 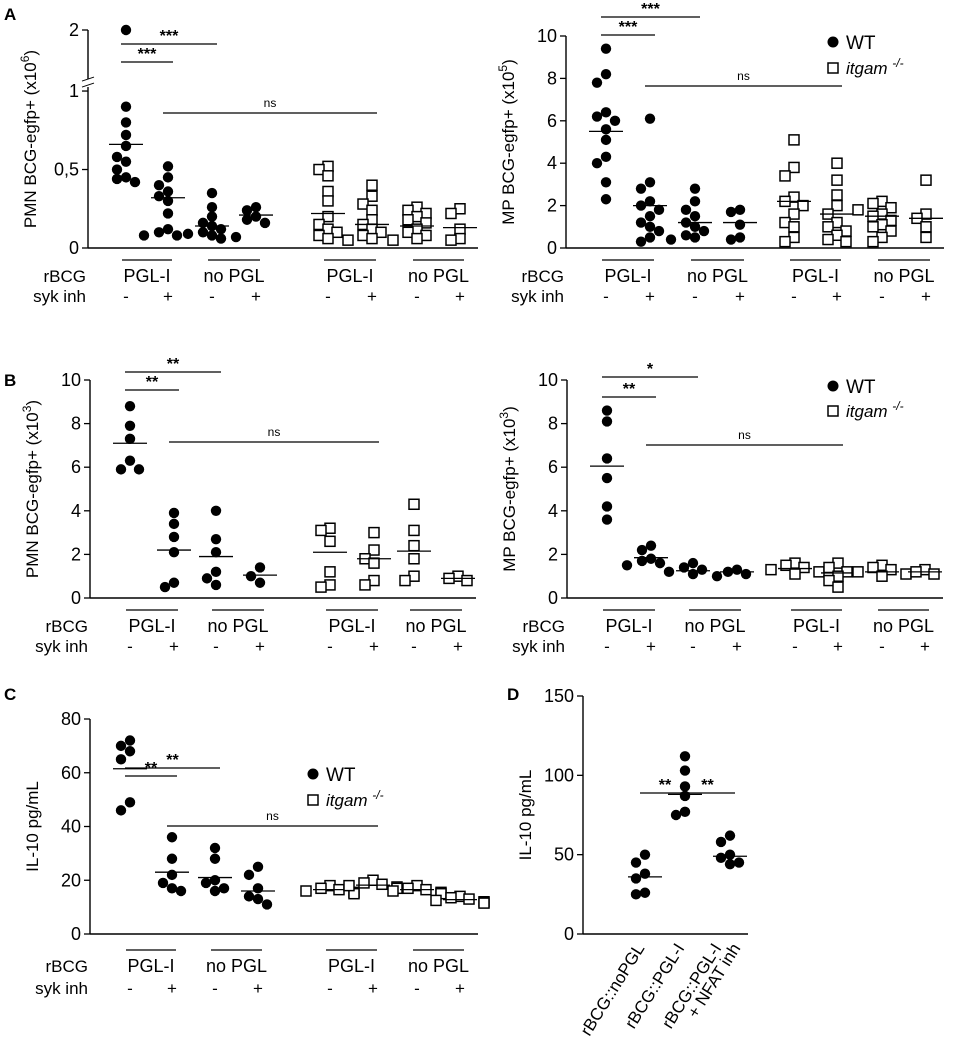 What do you see at coordinates (537, 296) in the screenshot?
I see `row-label-syk-inh: syk inh` at bounding box center [537, 296].